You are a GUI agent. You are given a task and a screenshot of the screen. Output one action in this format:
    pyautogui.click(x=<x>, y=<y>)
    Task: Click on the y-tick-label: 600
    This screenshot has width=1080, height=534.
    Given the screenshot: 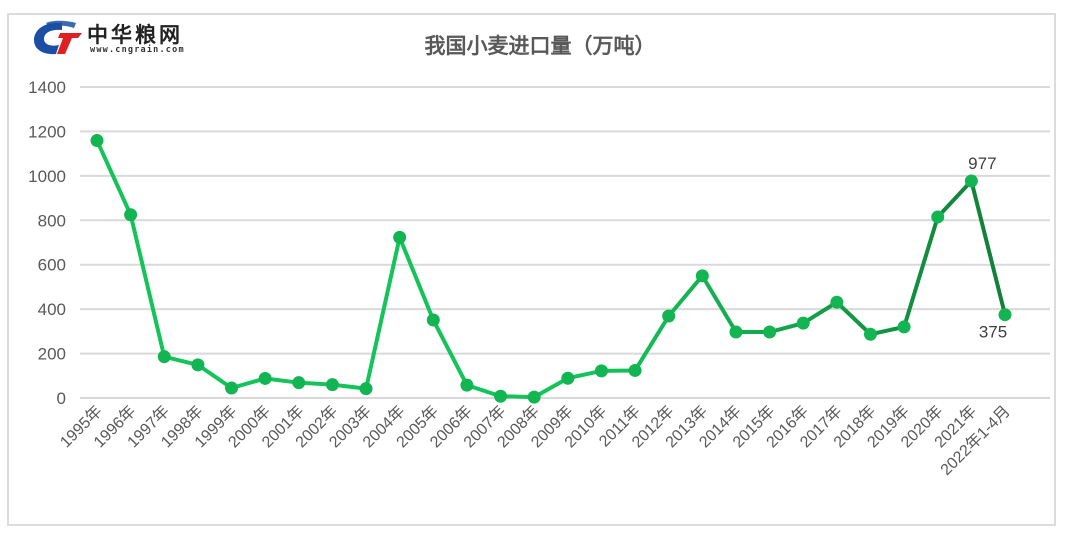 What is the action you would take?
    pyautogui.click(x=52, y=265)
    